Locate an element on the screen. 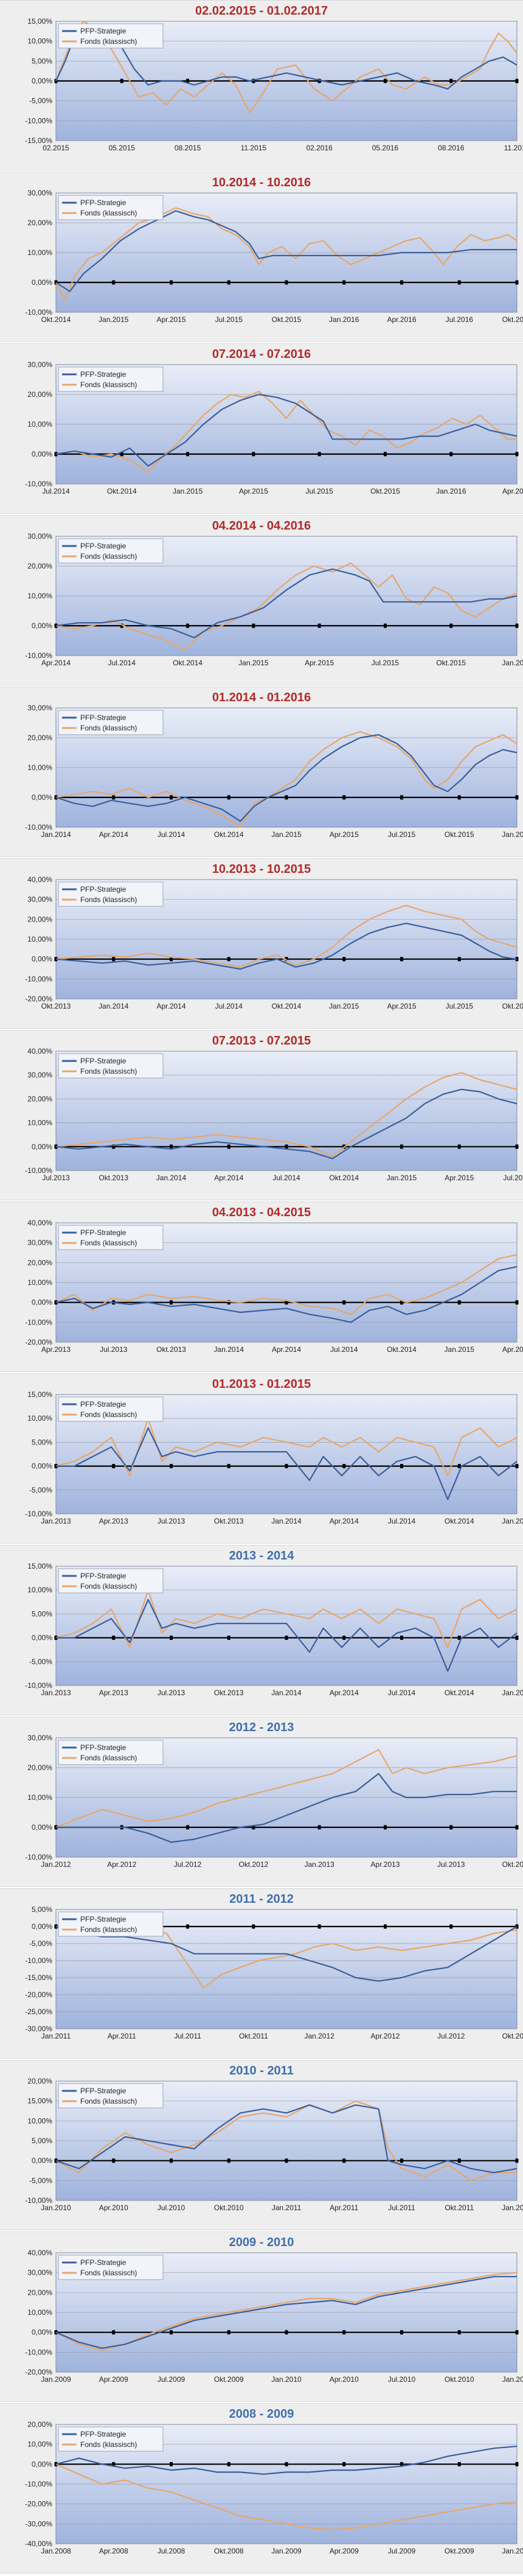 Image resolution: width=523 pixels, height=2576 pixels. y-tick-label: 15,00% is located at coordinates (40, 1395).